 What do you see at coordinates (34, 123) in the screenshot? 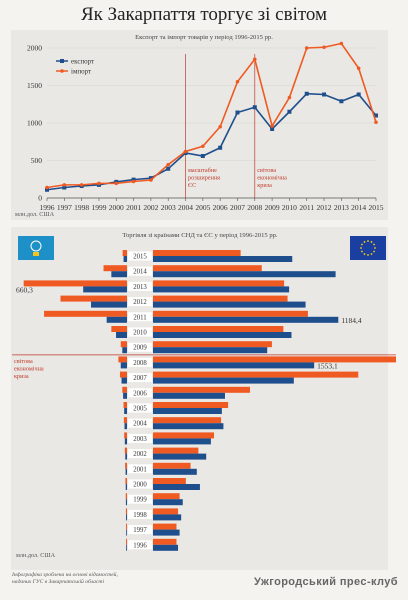
I see `y-tick-label: 1000` at bounding box center [34, 123].